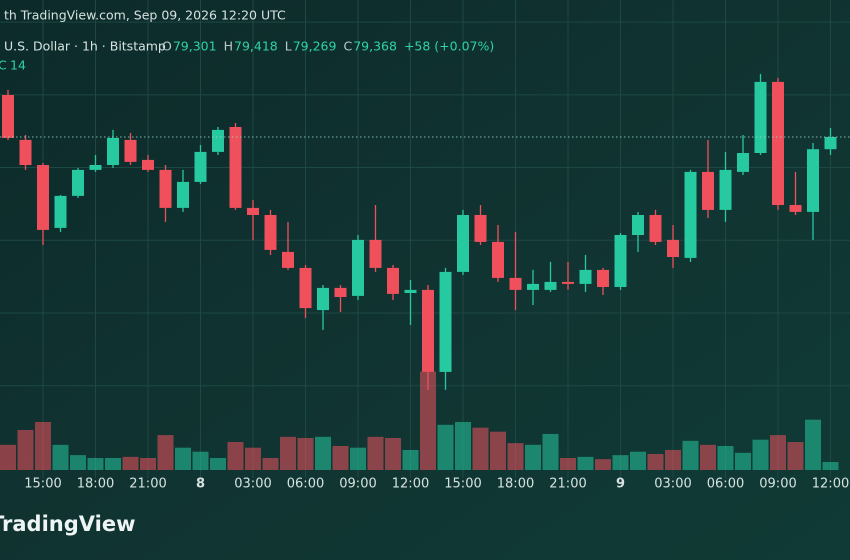 This screenshot has height=560, width=850. Describe the element at coordinates (67, 524) in the screenshot. I see `brand: TradingView` at that location.